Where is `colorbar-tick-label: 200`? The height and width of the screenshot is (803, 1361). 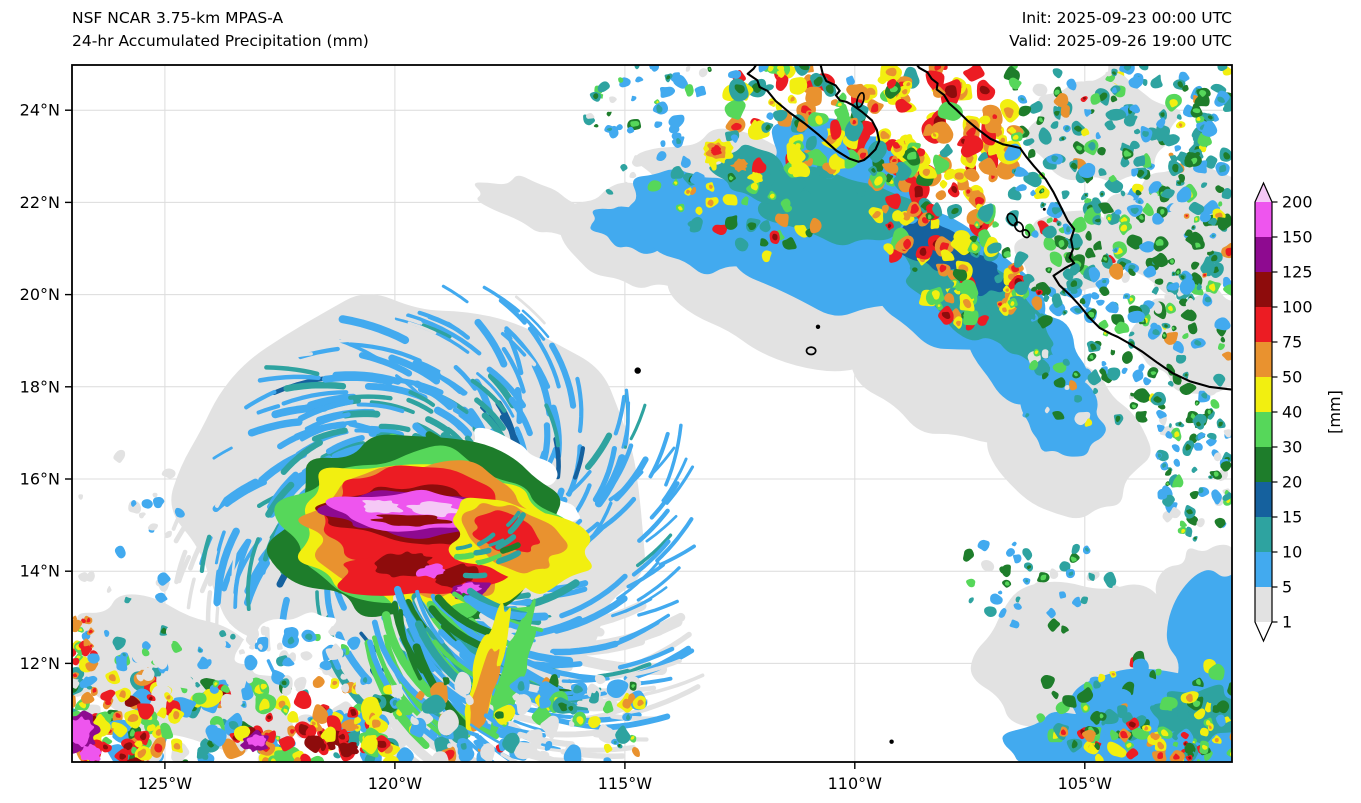 colorbar-tick-label: 200 is located at coordinates (1297, 202).